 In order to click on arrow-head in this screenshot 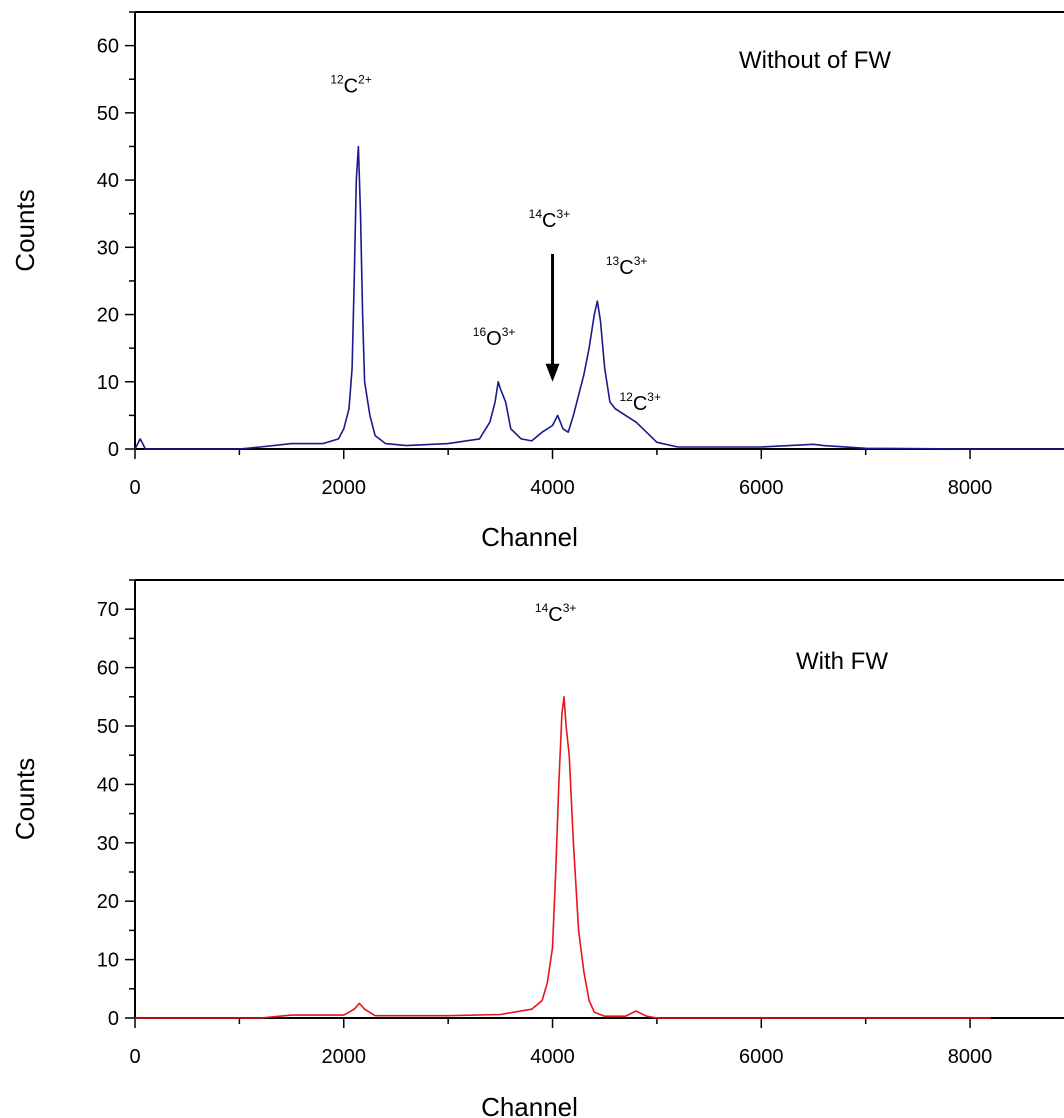, I will do `click(552, 372)`.